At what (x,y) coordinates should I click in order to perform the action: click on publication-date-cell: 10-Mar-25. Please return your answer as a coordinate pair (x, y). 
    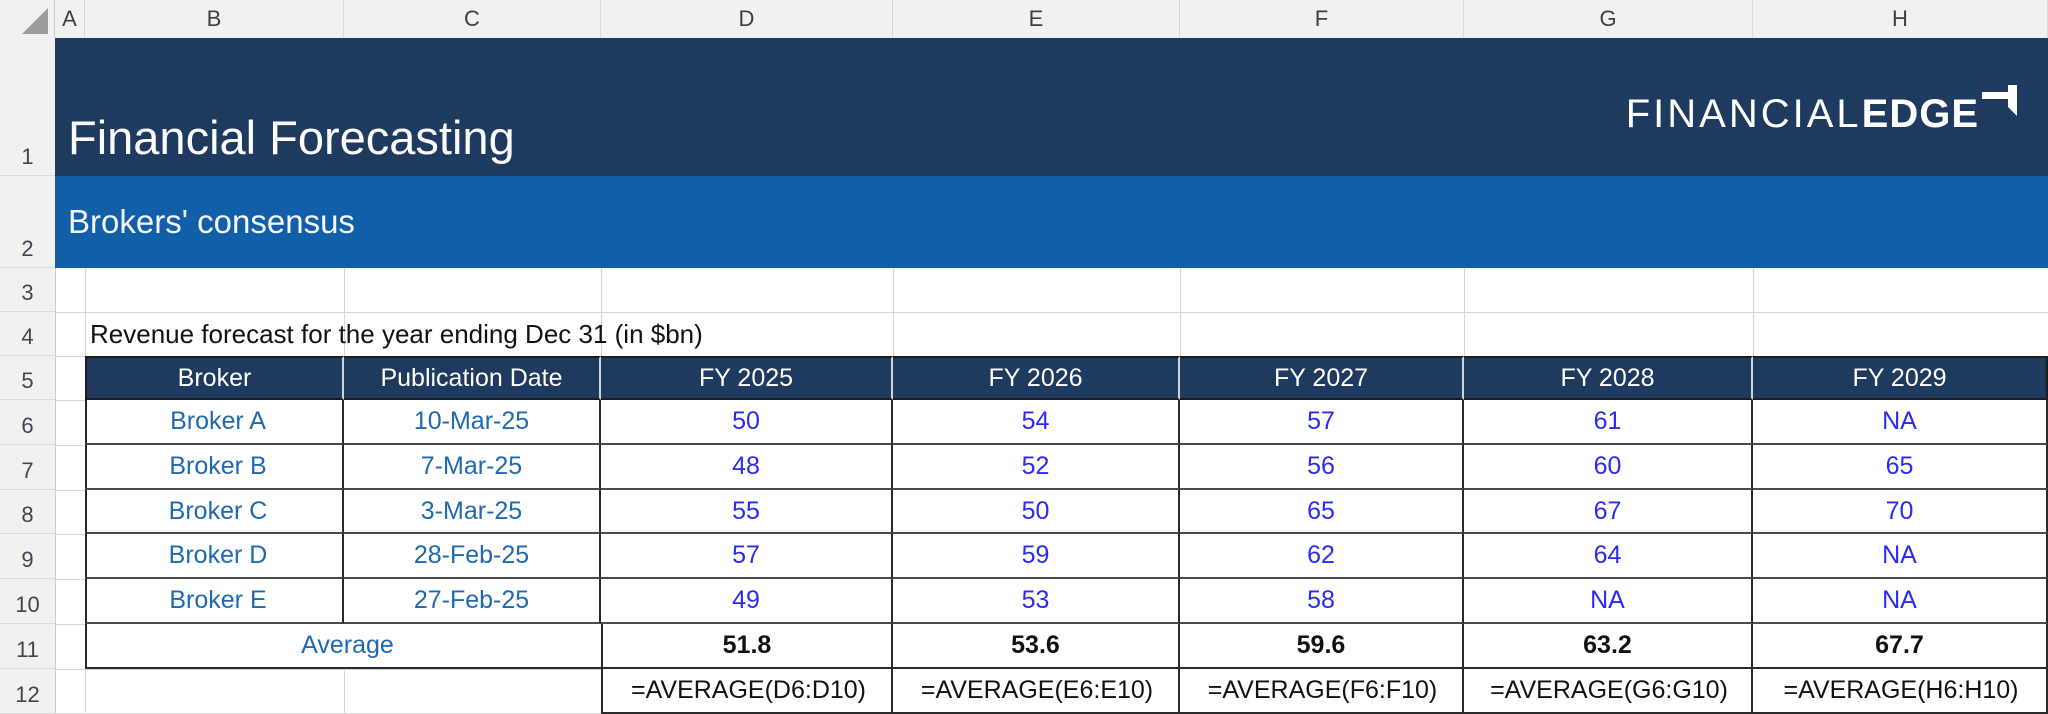
    Looking at the image, I should click on (472, 422).